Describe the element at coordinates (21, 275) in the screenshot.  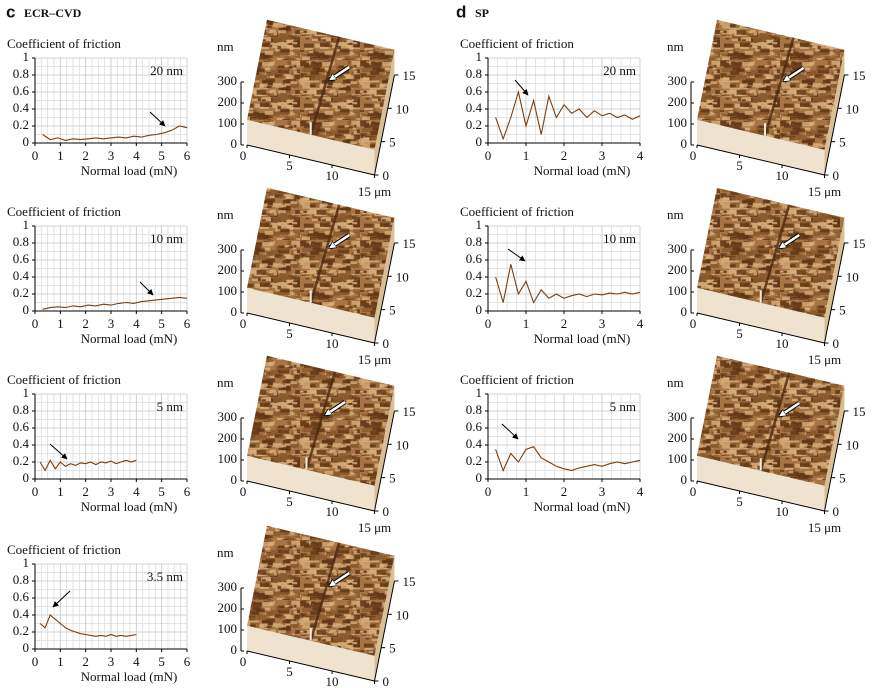
I see `y-tick-label: 0.4` at that location.